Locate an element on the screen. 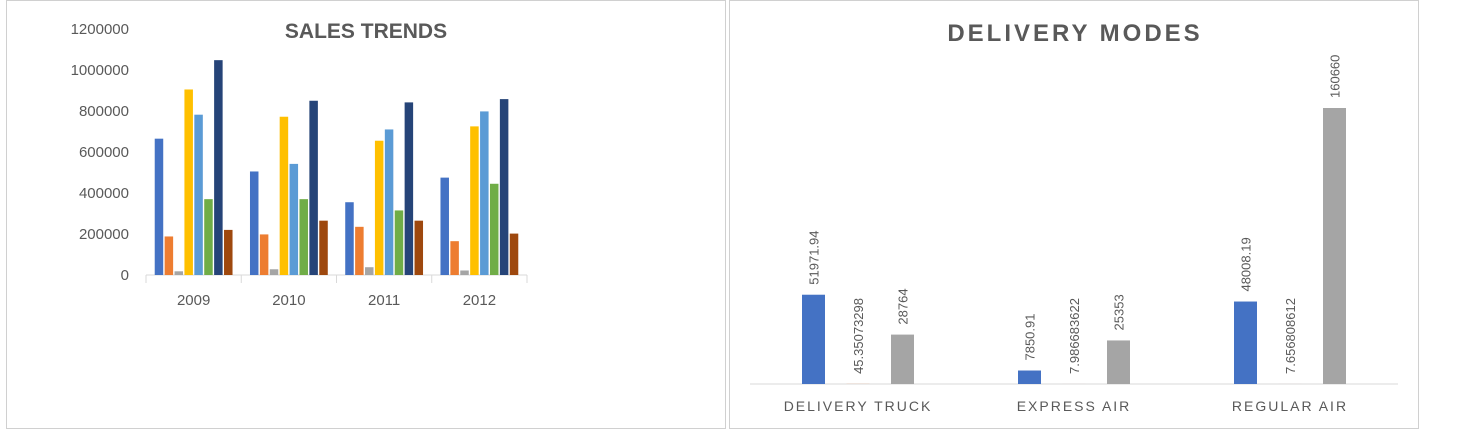 This screenshot has height=435, width=1464. data-label: 7850.91 is located at coordinates (1030, 337).